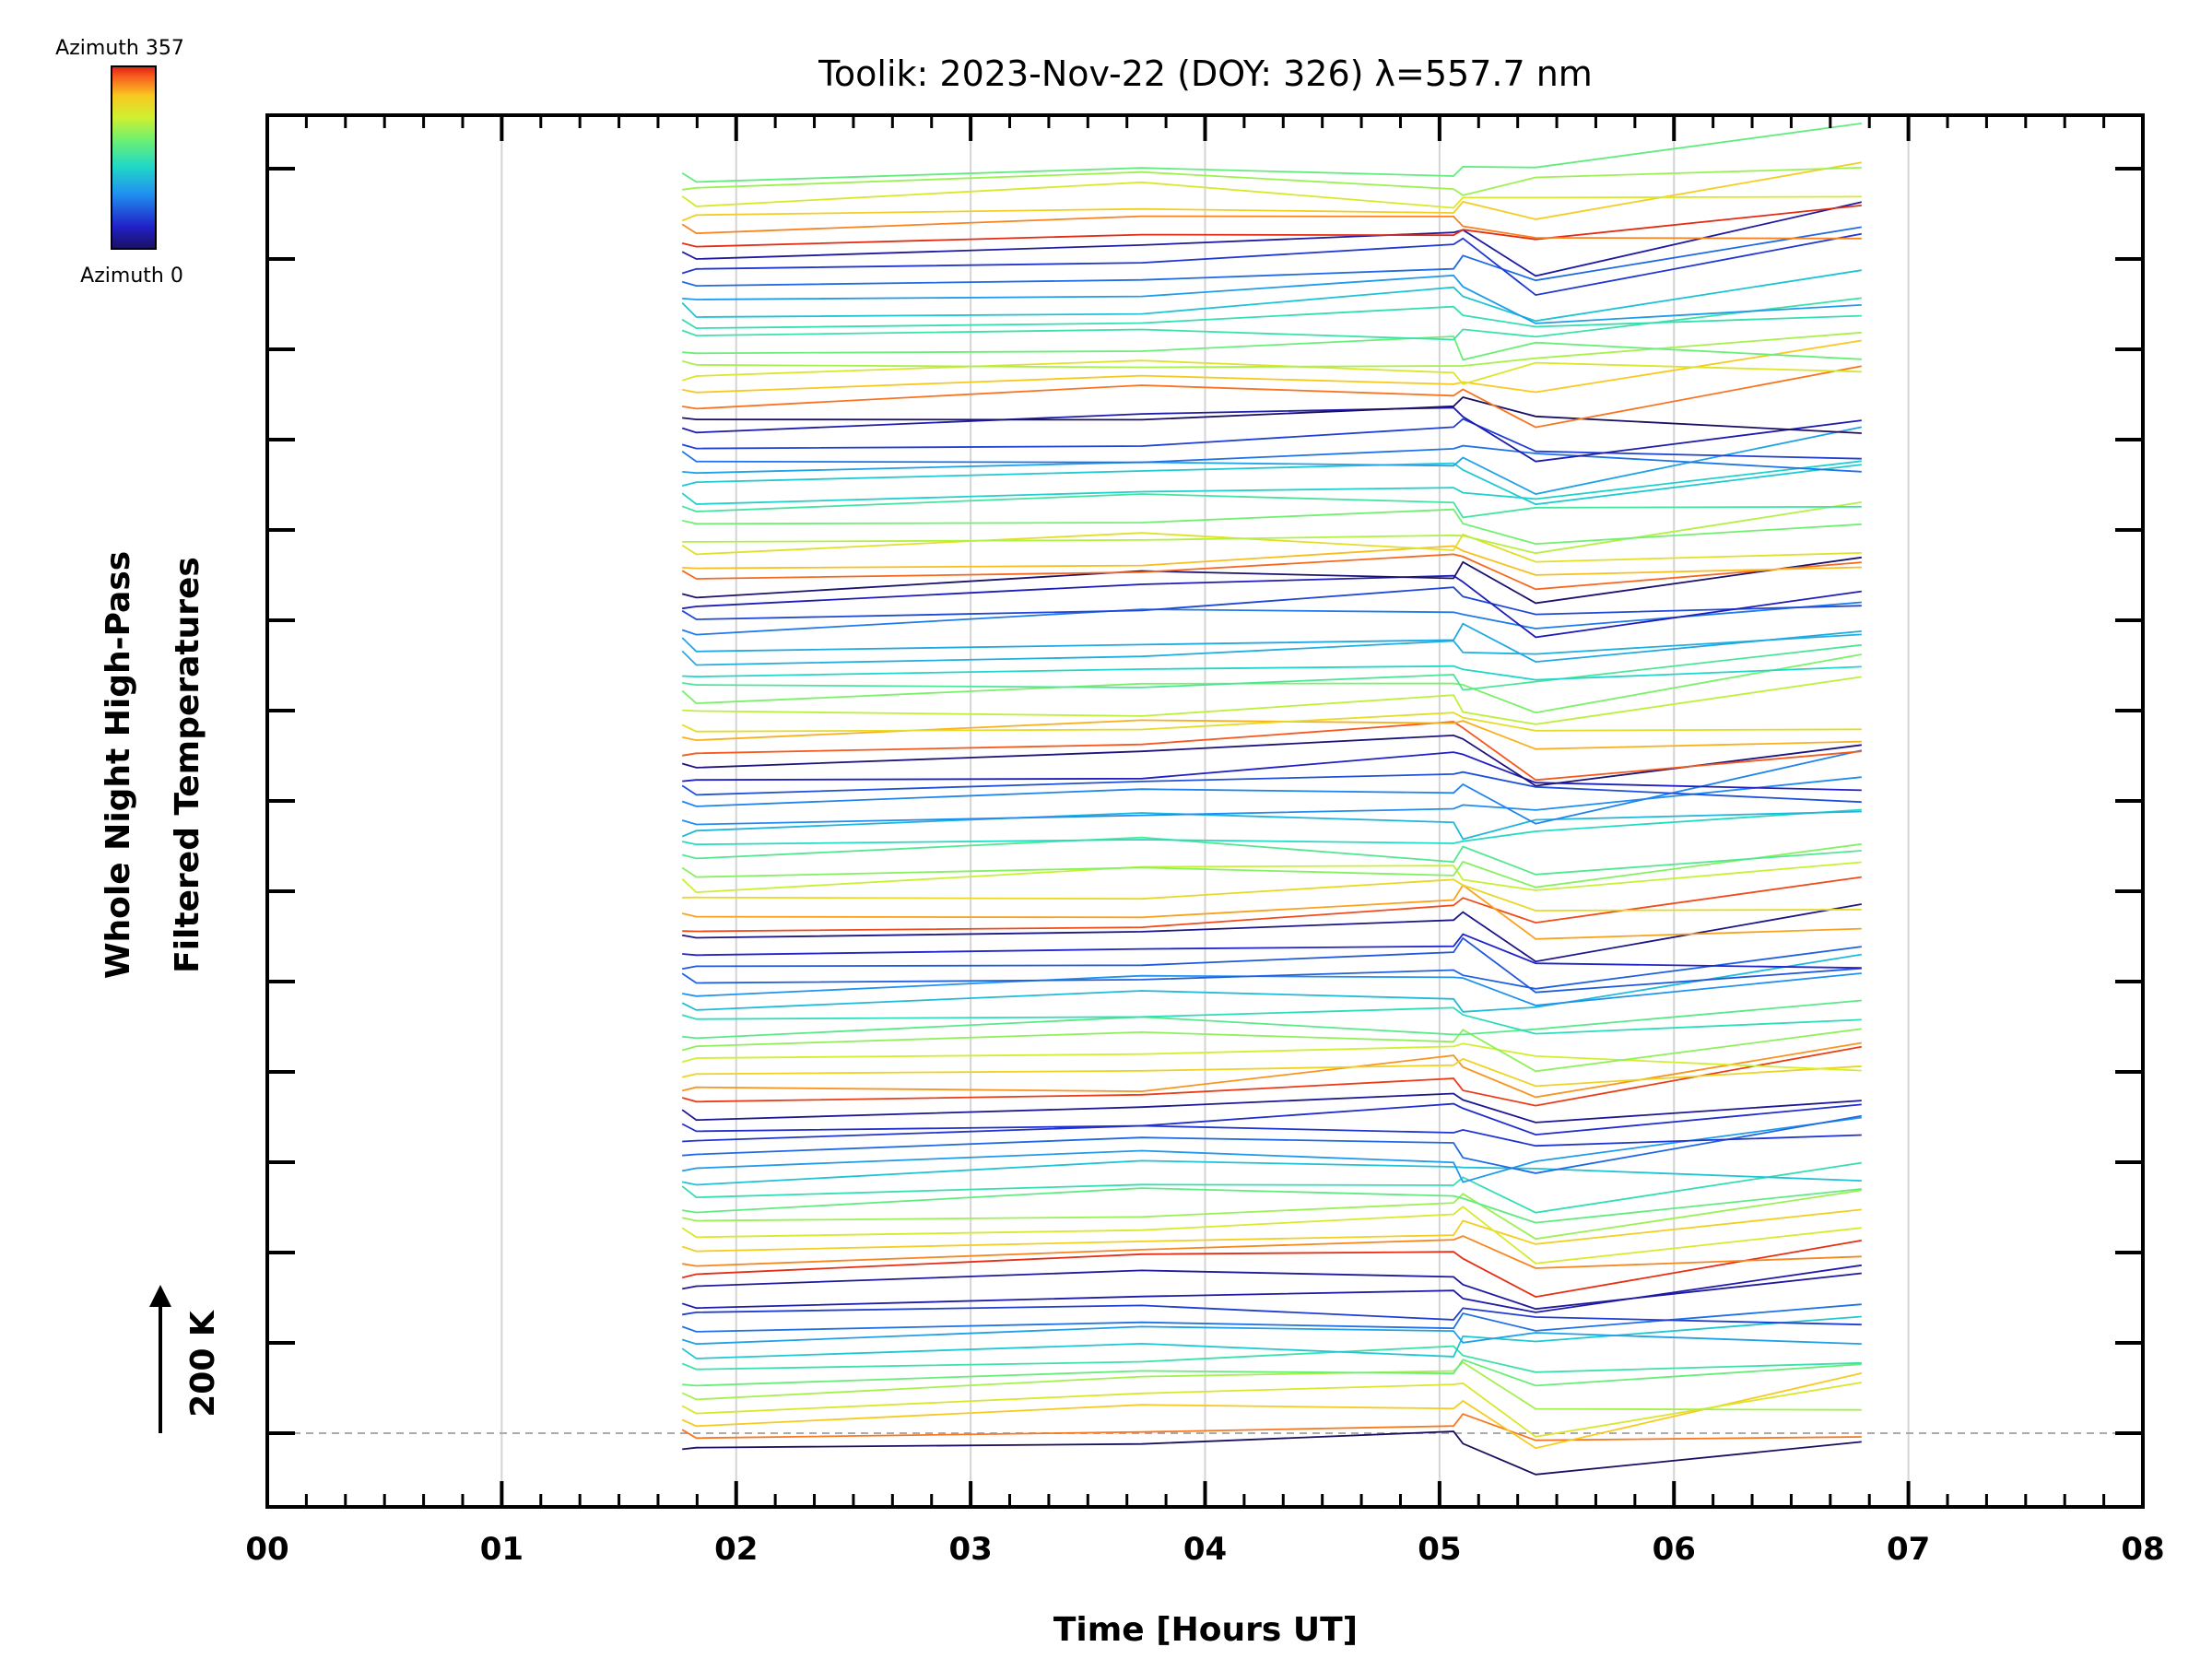  Describe the element at coordinates (131, 276) in the screenshot. I see `colorbar-bottom-label: Azimuth 0` at that location.